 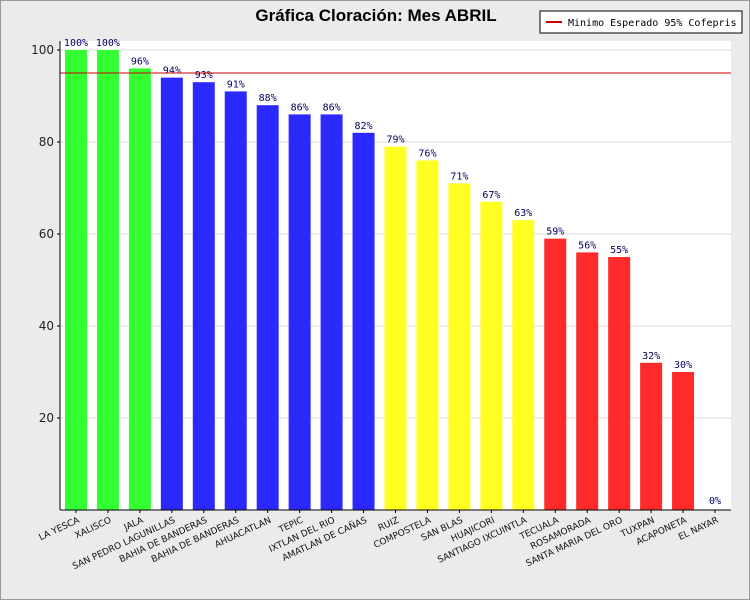 I want to click on y-tick-label: 100, so click(x=42, y=50).